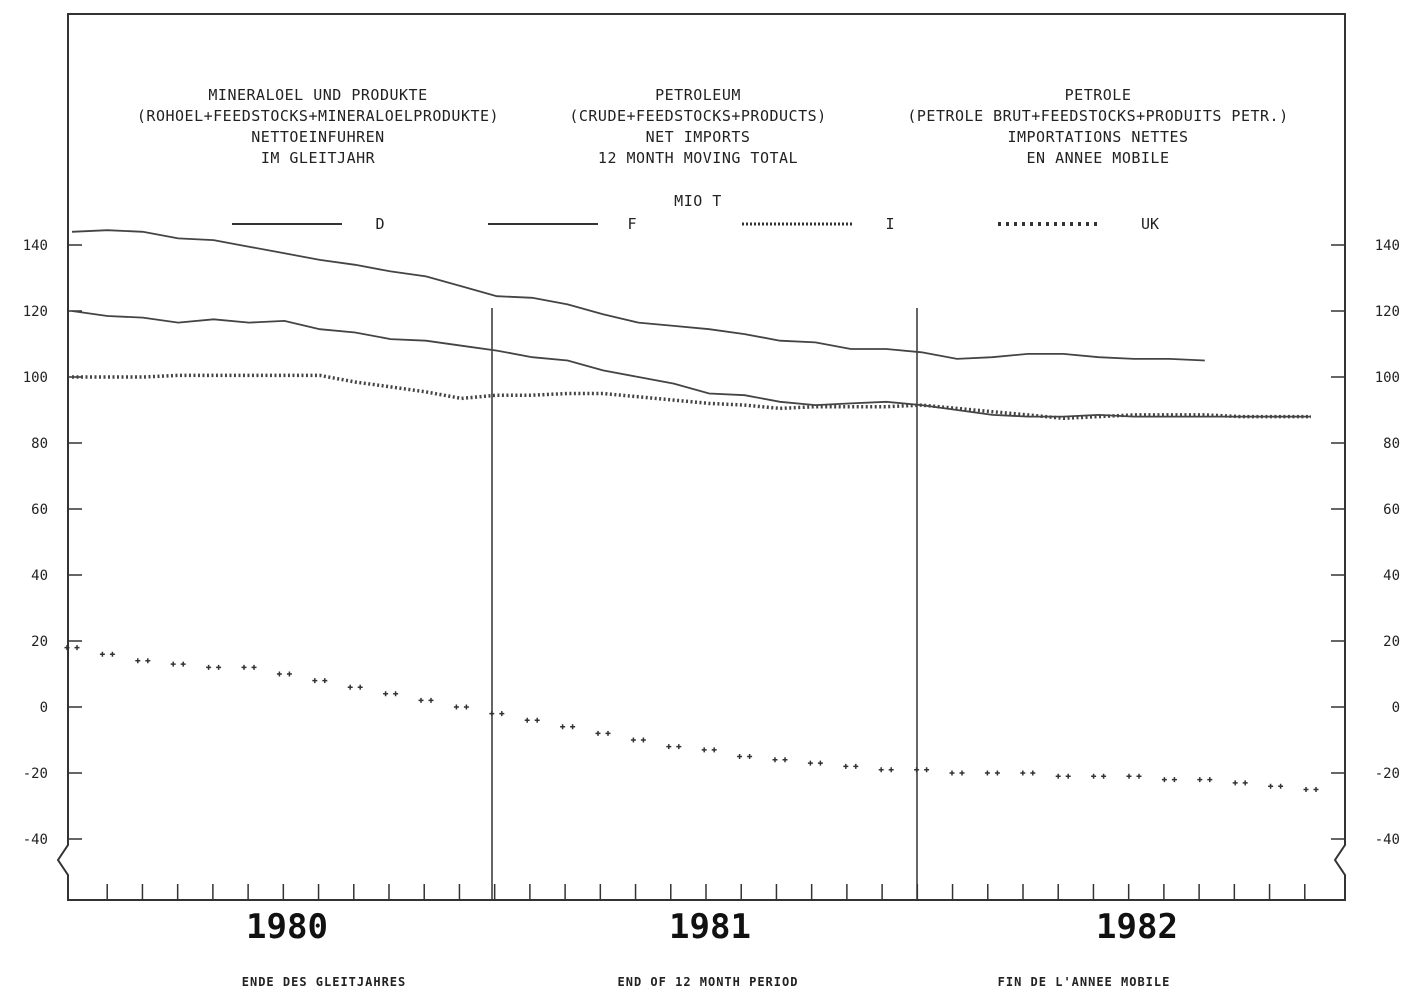 This screenshot has width=1407, height=991. I want to click on footer-label-2: FIN DE L'ANNEE MOBILE, so click(1084, 982).